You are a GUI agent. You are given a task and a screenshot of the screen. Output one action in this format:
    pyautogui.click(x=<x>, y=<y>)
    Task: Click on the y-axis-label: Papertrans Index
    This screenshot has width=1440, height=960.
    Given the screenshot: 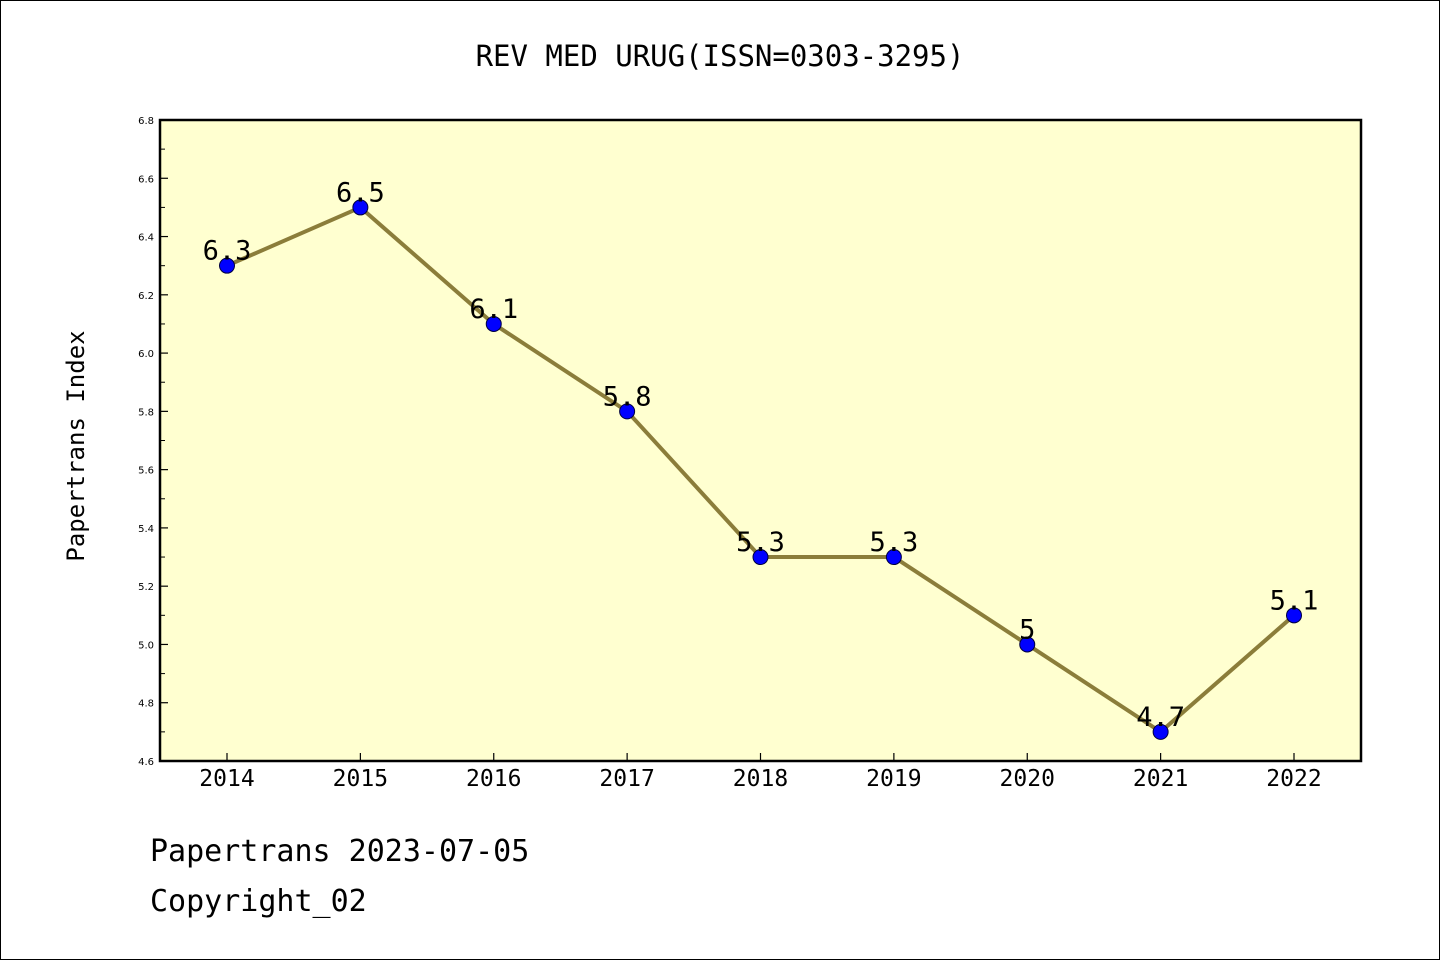 What is the action you would take?
    pyautogui.click(x=76, y=445)
    